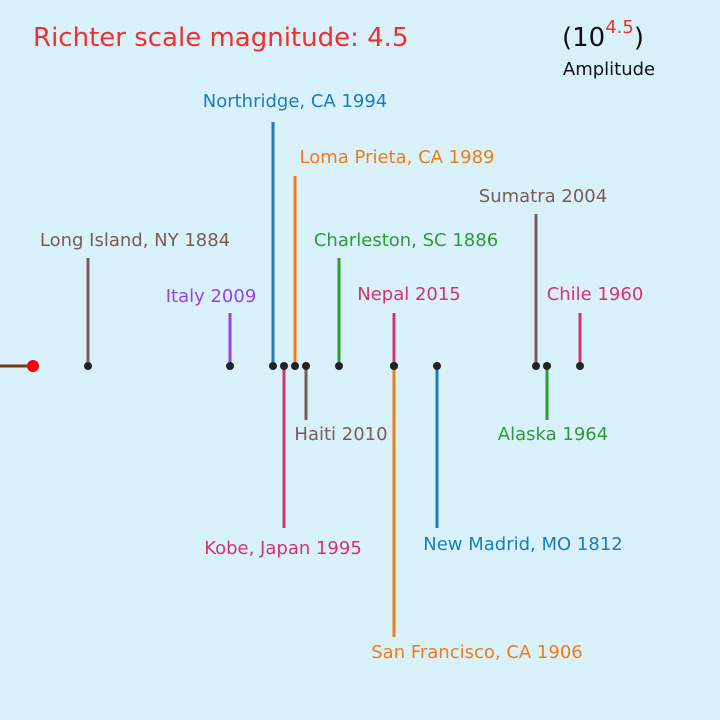 The width and height of the screenshot is (720, 720). Describe the element at coordinates (387, 38) in the screenshot. I see `title-magnitude: 4.5` at that location.